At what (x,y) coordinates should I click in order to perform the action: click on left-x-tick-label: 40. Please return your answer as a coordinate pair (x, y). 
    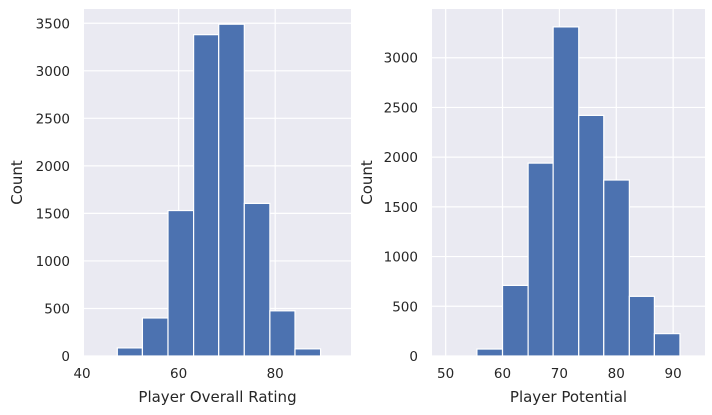
    Looking at the image, I should click on (81, 374).